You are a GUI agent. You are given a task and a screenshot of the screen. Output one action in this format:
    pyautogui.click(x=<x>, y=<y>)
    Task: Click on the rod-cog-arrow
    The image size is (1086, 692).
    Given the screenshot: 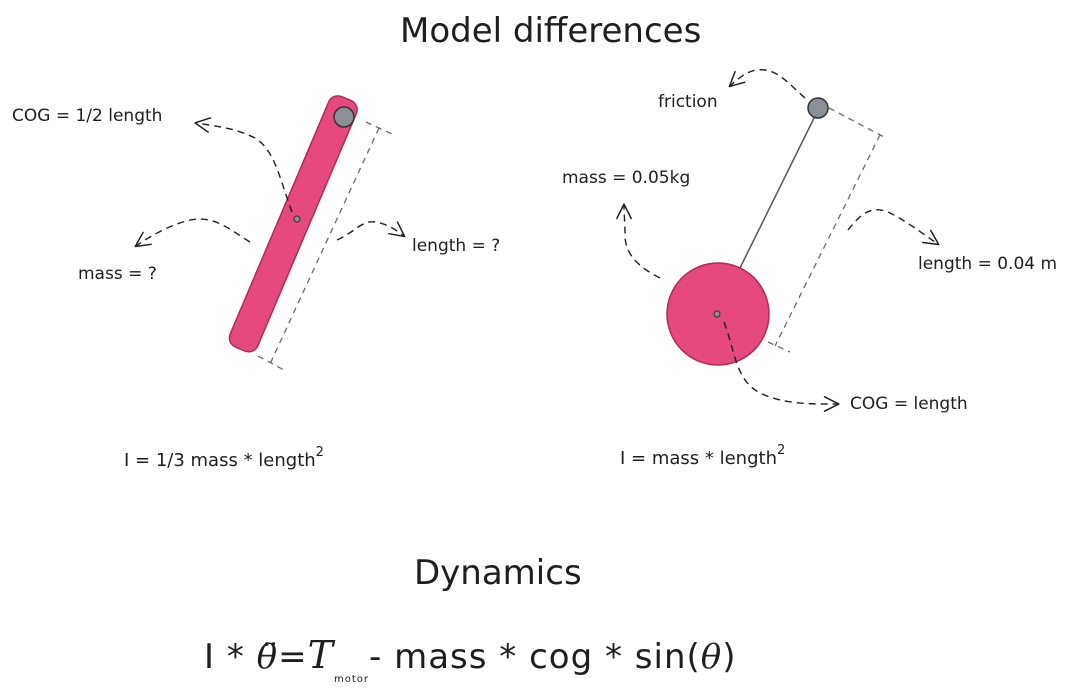 What is the action you would take?
    pyautogui.click(x=243, y=165)
    